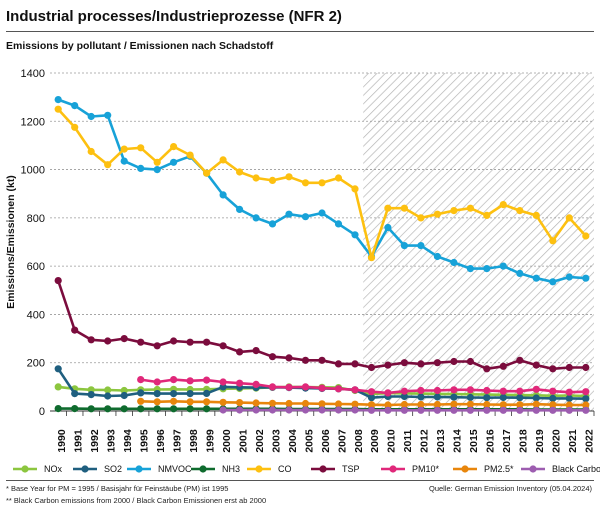  Describe the element at coordinates (194, 441) in the screenshot. I see `x-tick-label: 1998` at that location.